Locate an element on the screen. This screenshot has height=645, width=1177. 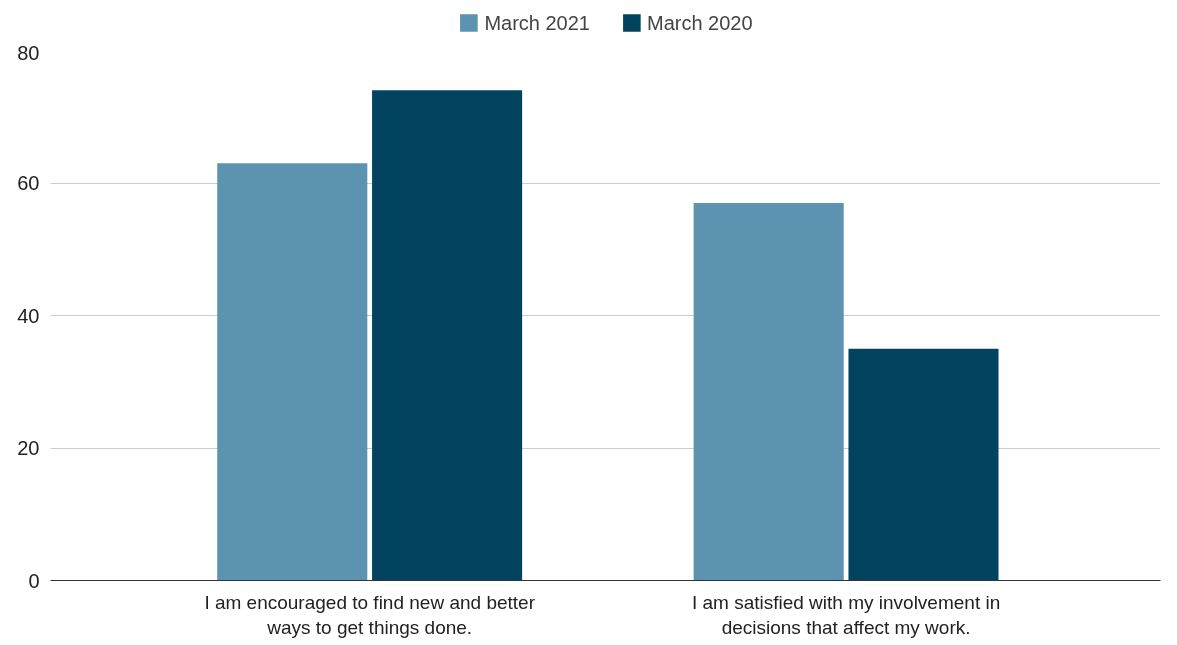
legend-label: March 2021 is located at coordinates (537, 22).